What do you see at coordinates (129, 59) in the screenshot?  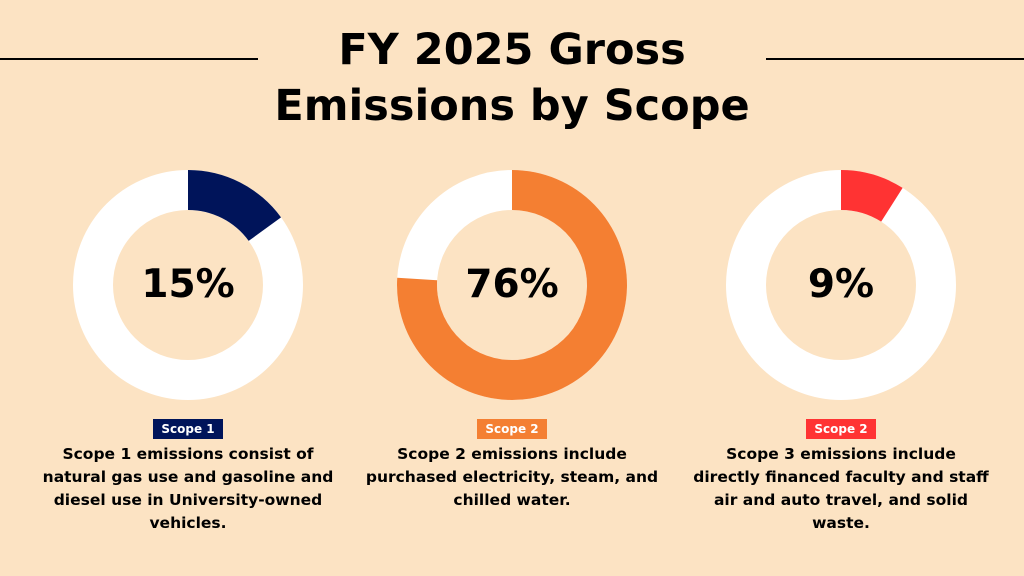 I see `title-rule-left` at bounding box center [129, 59].